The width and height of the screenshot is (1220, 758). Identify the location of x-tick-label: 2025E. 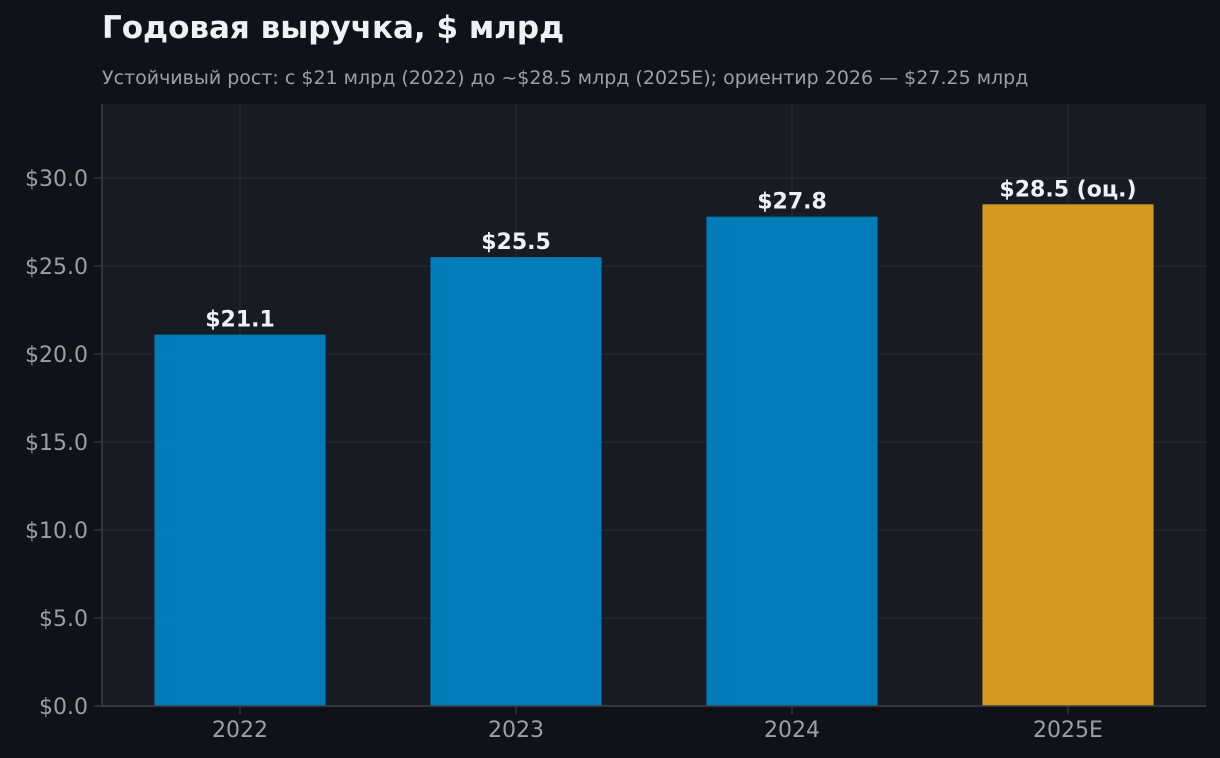
(1068, 730).